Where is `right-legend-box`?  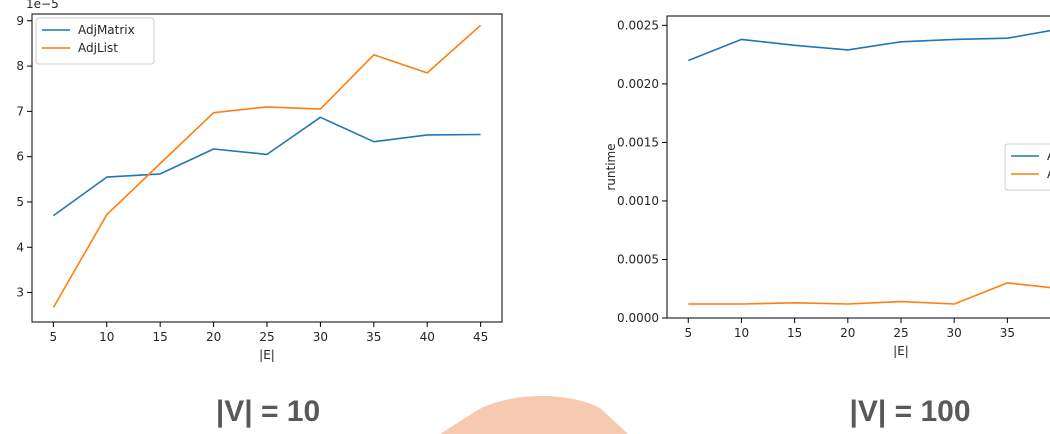 right-legend-box is located at coordinates (1027, 167).